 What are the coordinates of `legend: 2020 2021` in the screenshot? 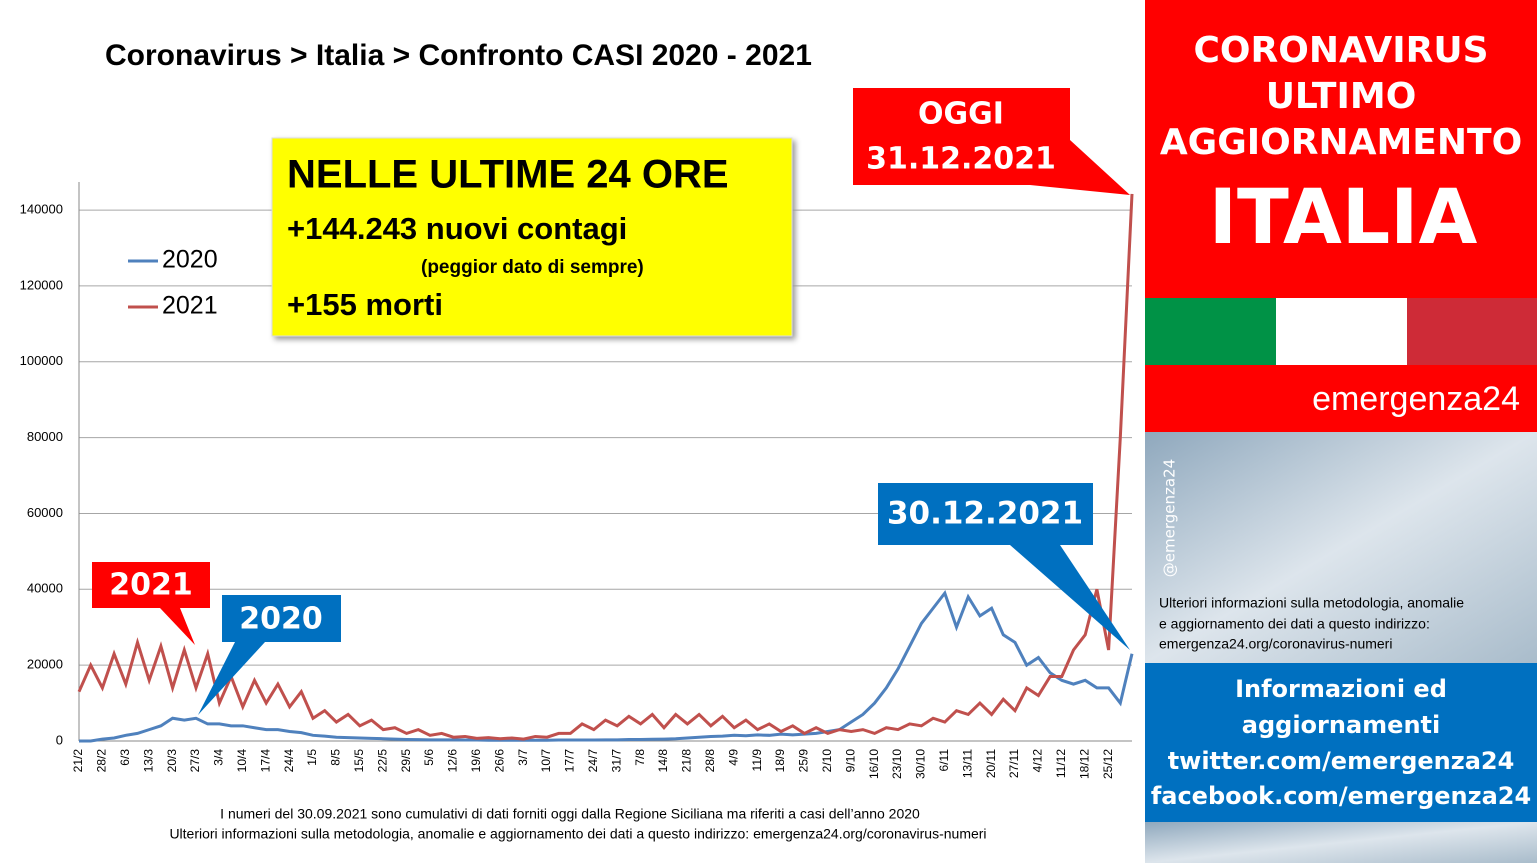 It's located at (173, 283).